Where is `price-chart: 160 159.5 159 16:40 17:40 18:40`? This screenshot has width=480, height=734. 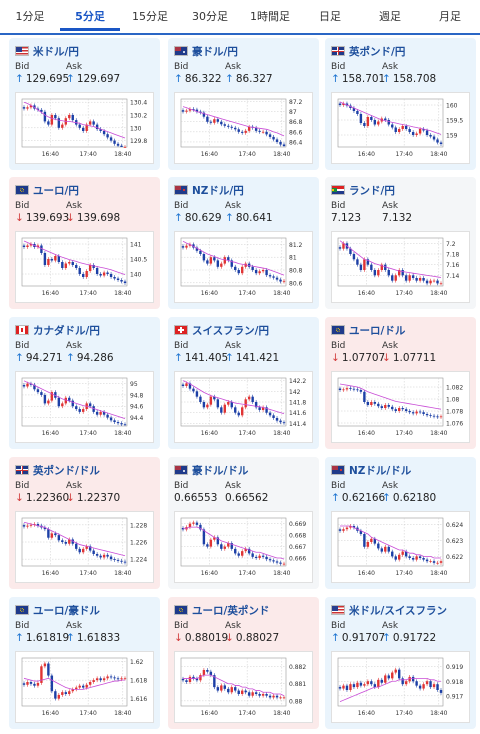
price-chart: 160 159.5 159 16:40 17:40 18:40 is located at coordinates (400, 128).